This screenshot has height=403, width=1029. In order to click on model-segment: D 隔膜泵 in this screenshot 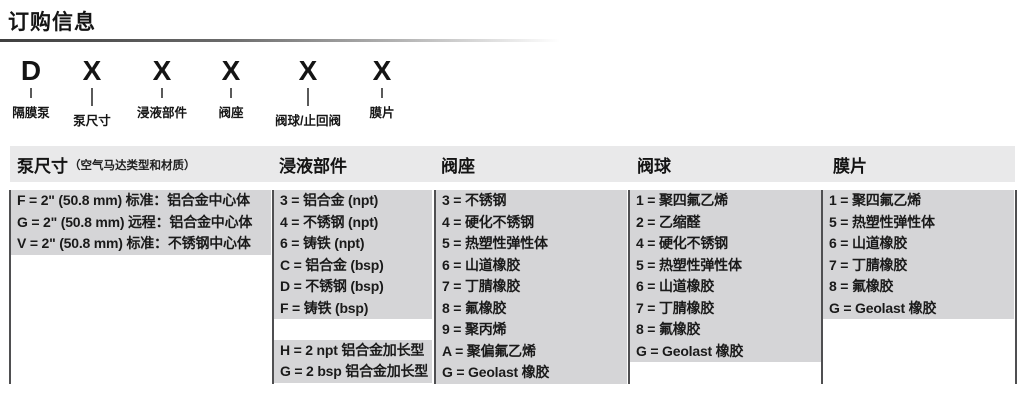, I will do `click(45, 65)`.